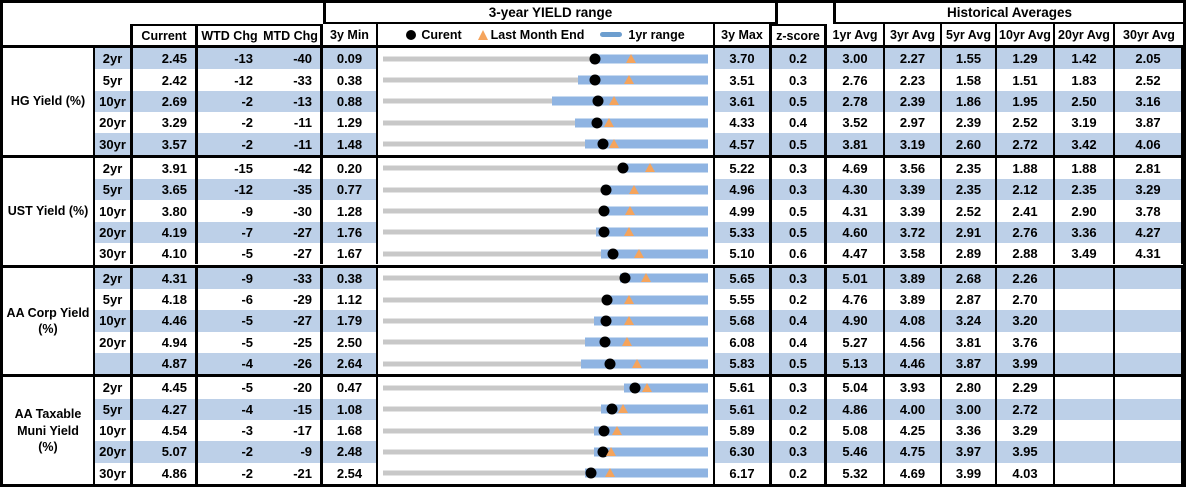 The image size is (1186, 487). I want to click on avg-cell: 4.30, so click(856, 190).